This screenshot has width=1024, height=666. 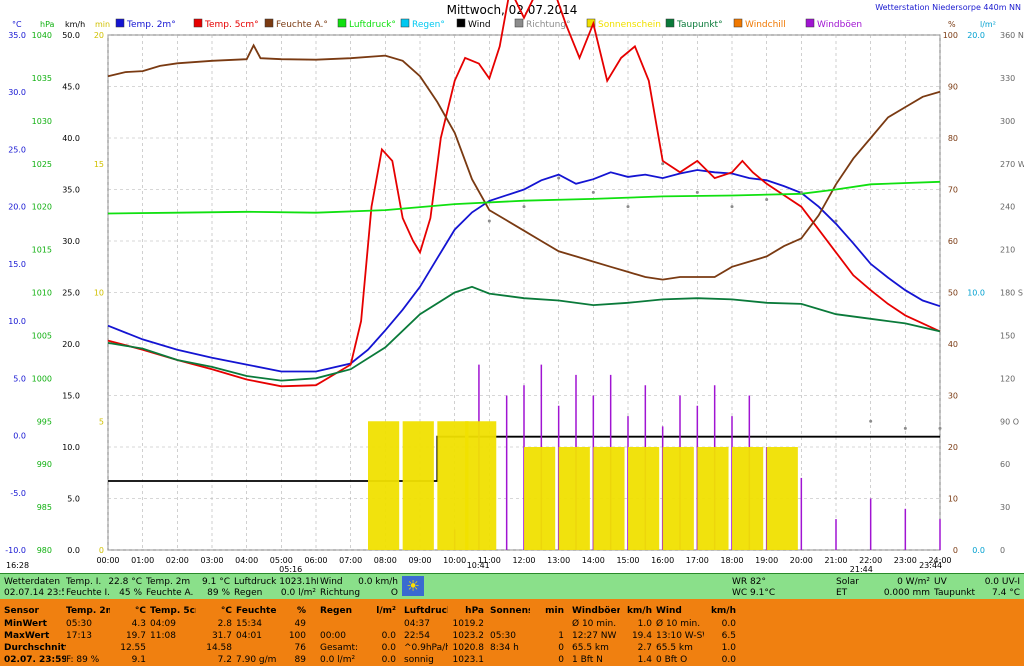 I want to click on tick-label: 45.0, so click(x=71, y=87).